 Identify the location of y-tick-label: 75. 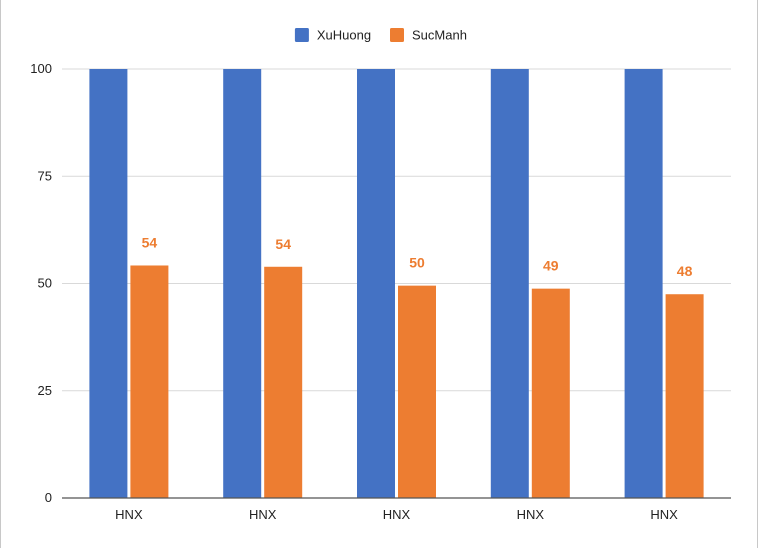
(45, 175).